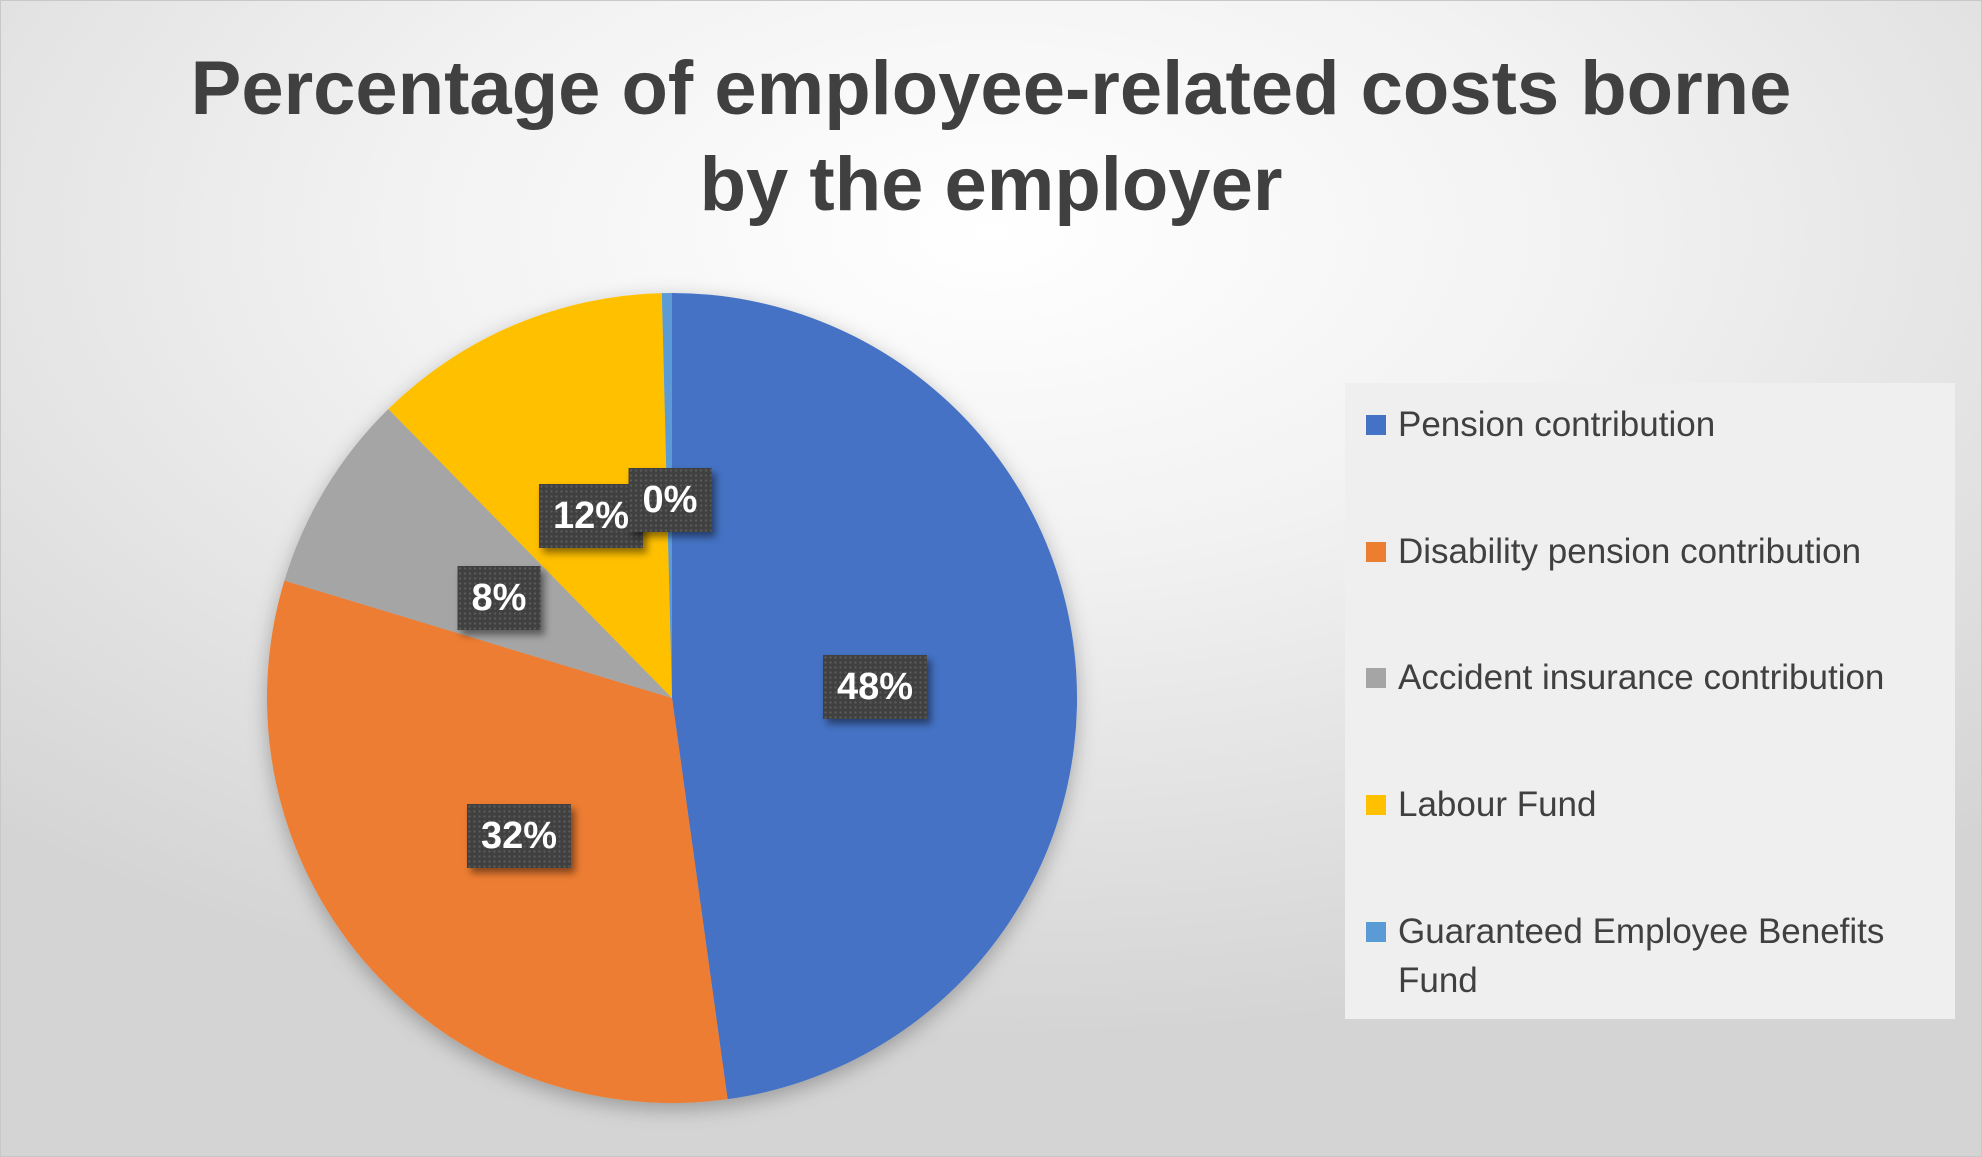 This screenshot has height=1157, width=1982. I want to click on data-label-guaranteed: 0%, so click(670, 500).